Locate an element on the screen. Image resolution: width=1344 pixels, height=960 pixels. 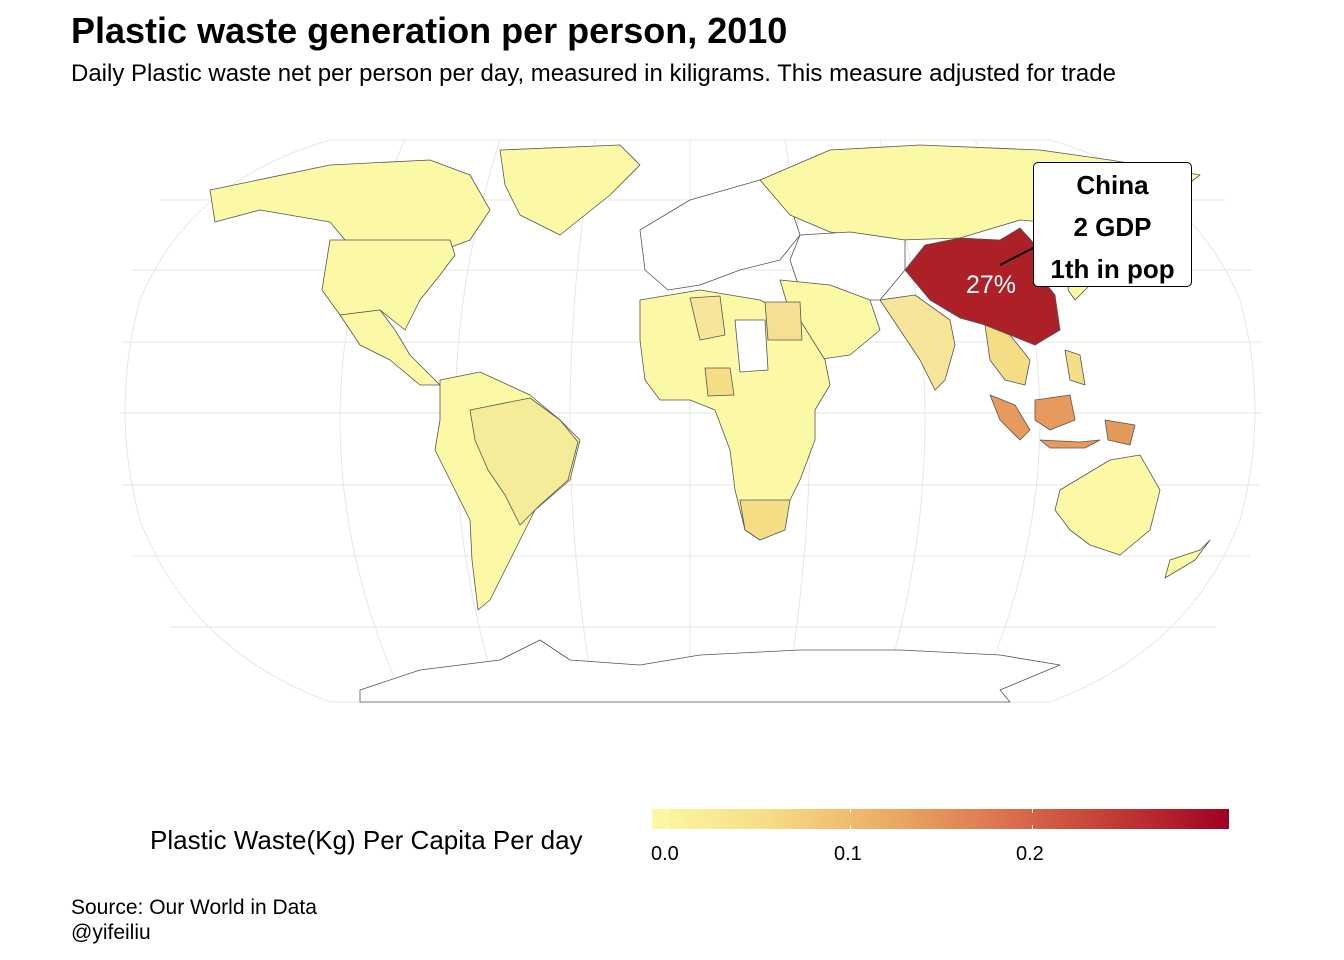
region-new-guinea is located at coordinates (1120, 432).